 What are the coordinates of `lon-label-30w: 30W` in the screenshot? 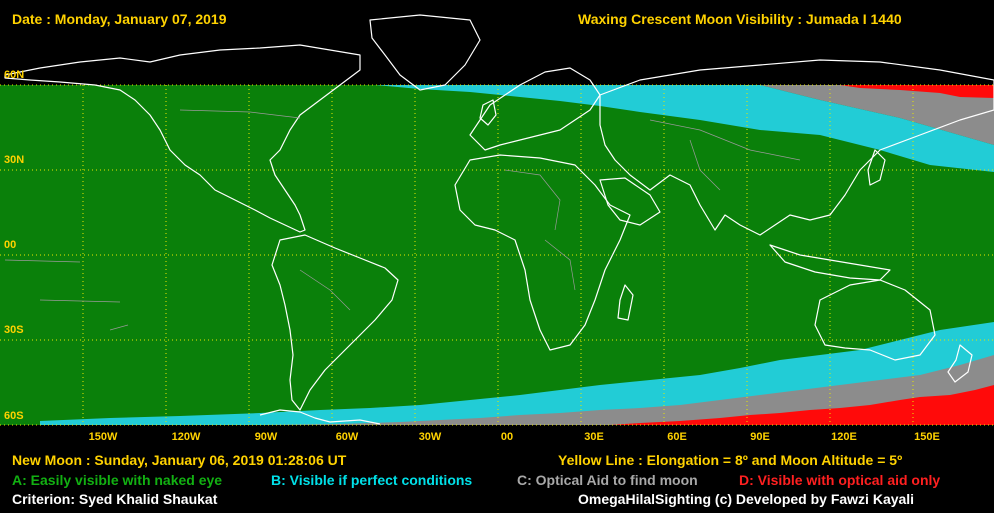 It's located at (430, 437).